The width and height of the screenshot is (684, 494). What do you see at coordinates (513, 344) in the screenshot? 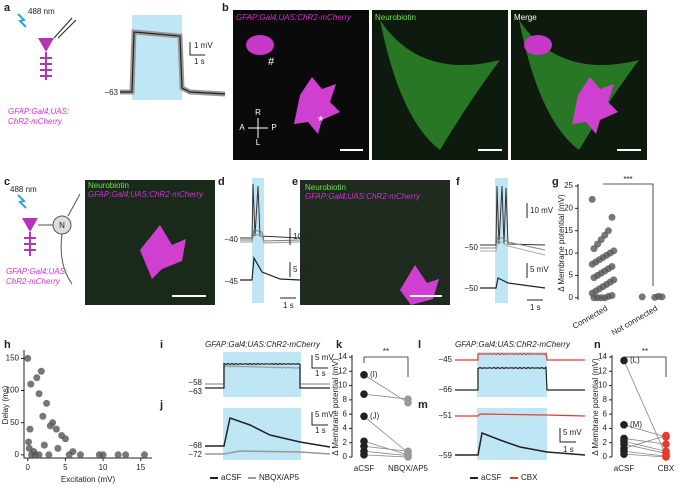
I see `genotype: GFAP:Gal4;UAS:ChR2-mCherry` at bounding box center [513, 344].